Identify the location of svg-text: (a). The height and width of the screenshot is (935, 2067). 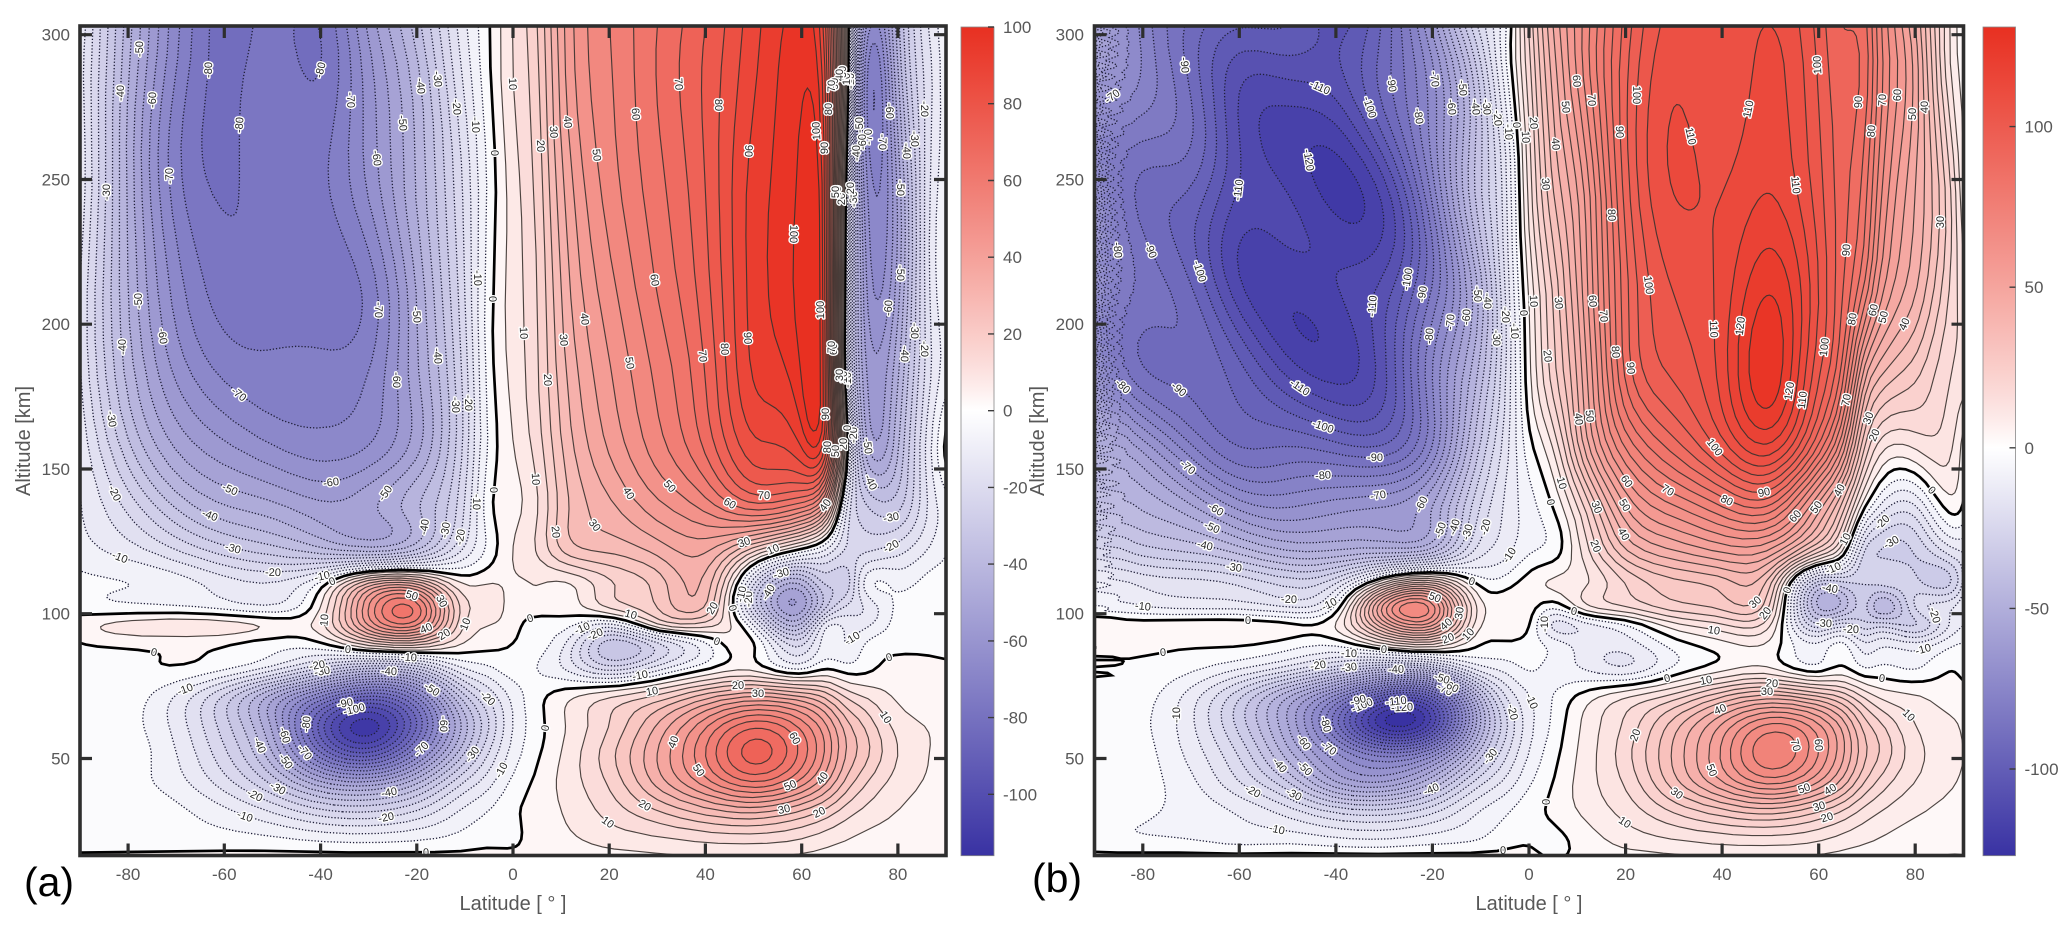
(49, 882).